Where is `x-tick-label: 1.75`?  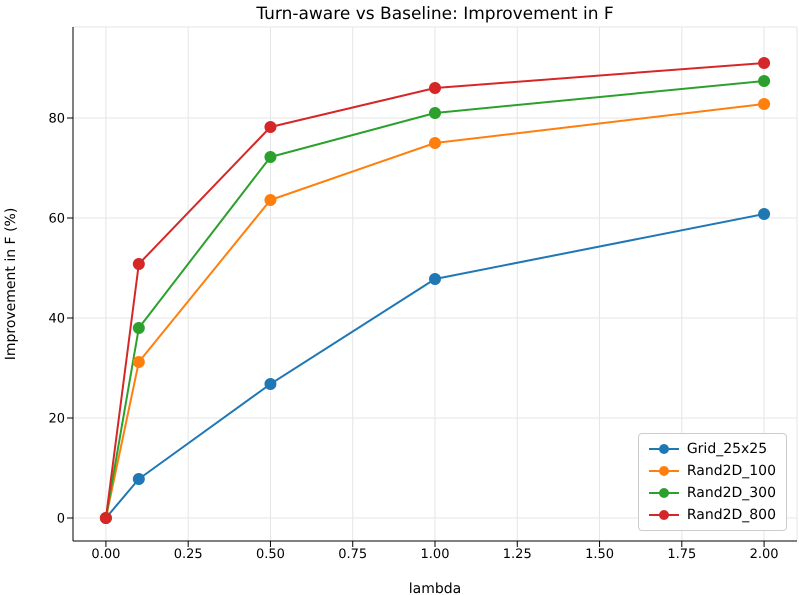 x-tick-label: 1.75 is located at coordinates (681, 554).